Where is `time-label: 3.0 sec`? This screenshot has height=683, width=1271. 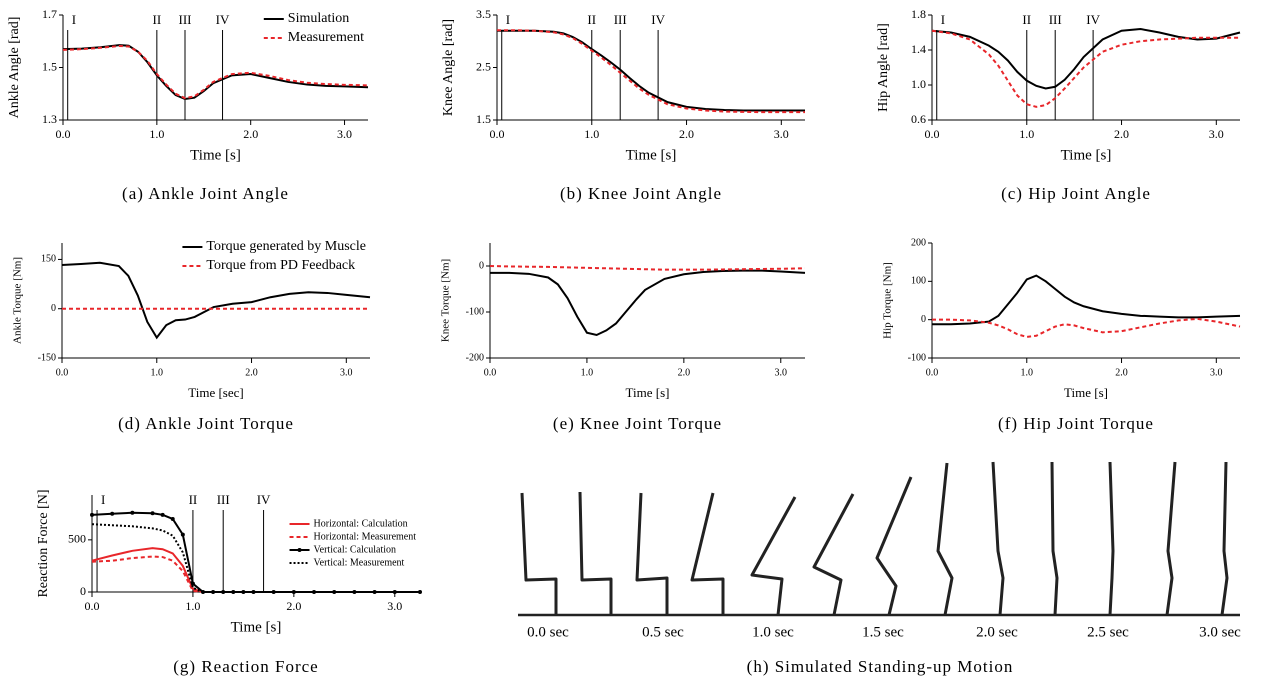
time-label: 3.0 sec is located at coordinates (1220, 632).